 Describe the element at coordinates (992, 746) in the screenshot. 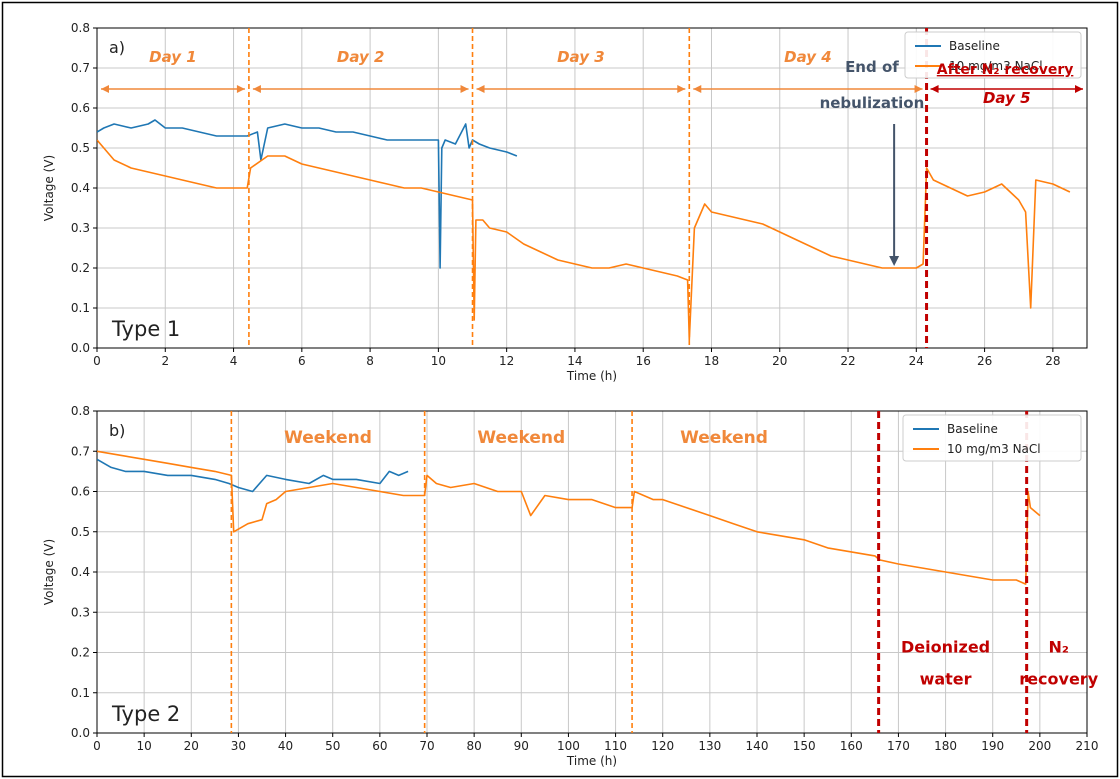

I see `x-tick-label: 190` at that location.